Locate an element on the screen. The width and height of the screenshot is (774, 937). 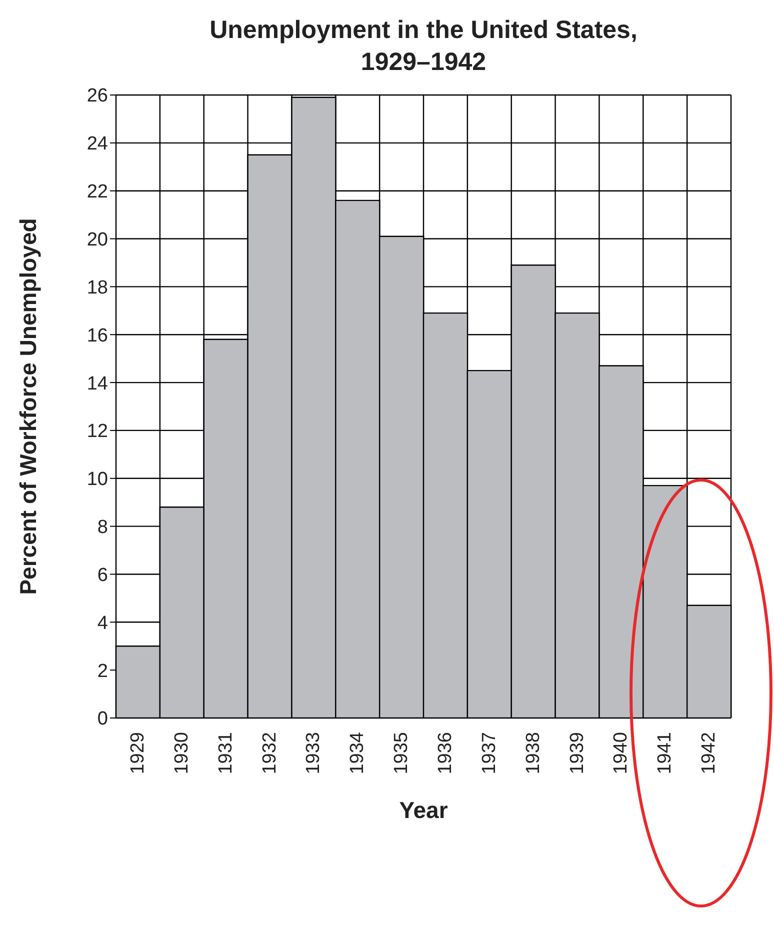
y-tick-label: 8 is located at coordinates (102, 527).